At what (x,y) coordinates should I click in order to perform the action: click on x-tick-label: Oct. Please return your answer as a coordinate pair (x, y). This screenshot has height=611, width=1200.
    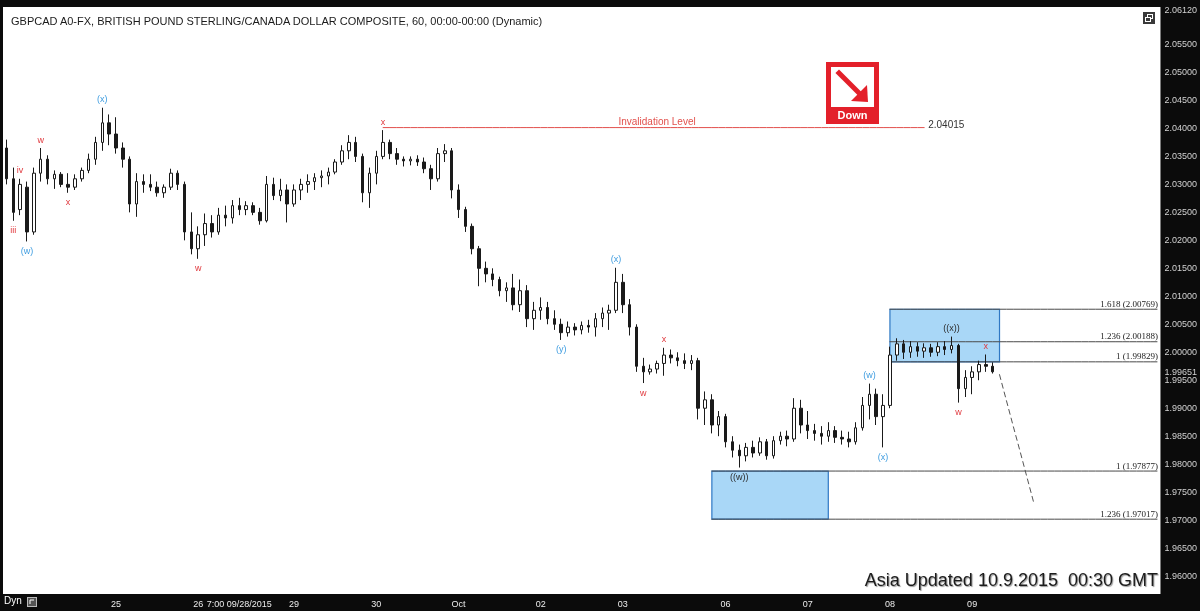
    Looking at the image, I should click on (458, 603).